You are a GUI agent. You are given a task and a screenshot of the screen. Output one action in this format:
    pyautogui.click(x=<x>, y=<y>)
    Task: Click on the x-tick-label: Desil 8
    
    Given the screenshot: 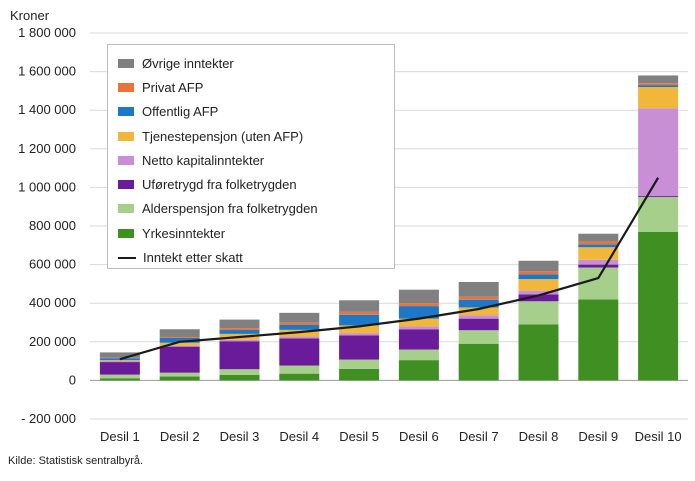 What is the action you would take?
    pyautogui.click(x=539, y=436)
    